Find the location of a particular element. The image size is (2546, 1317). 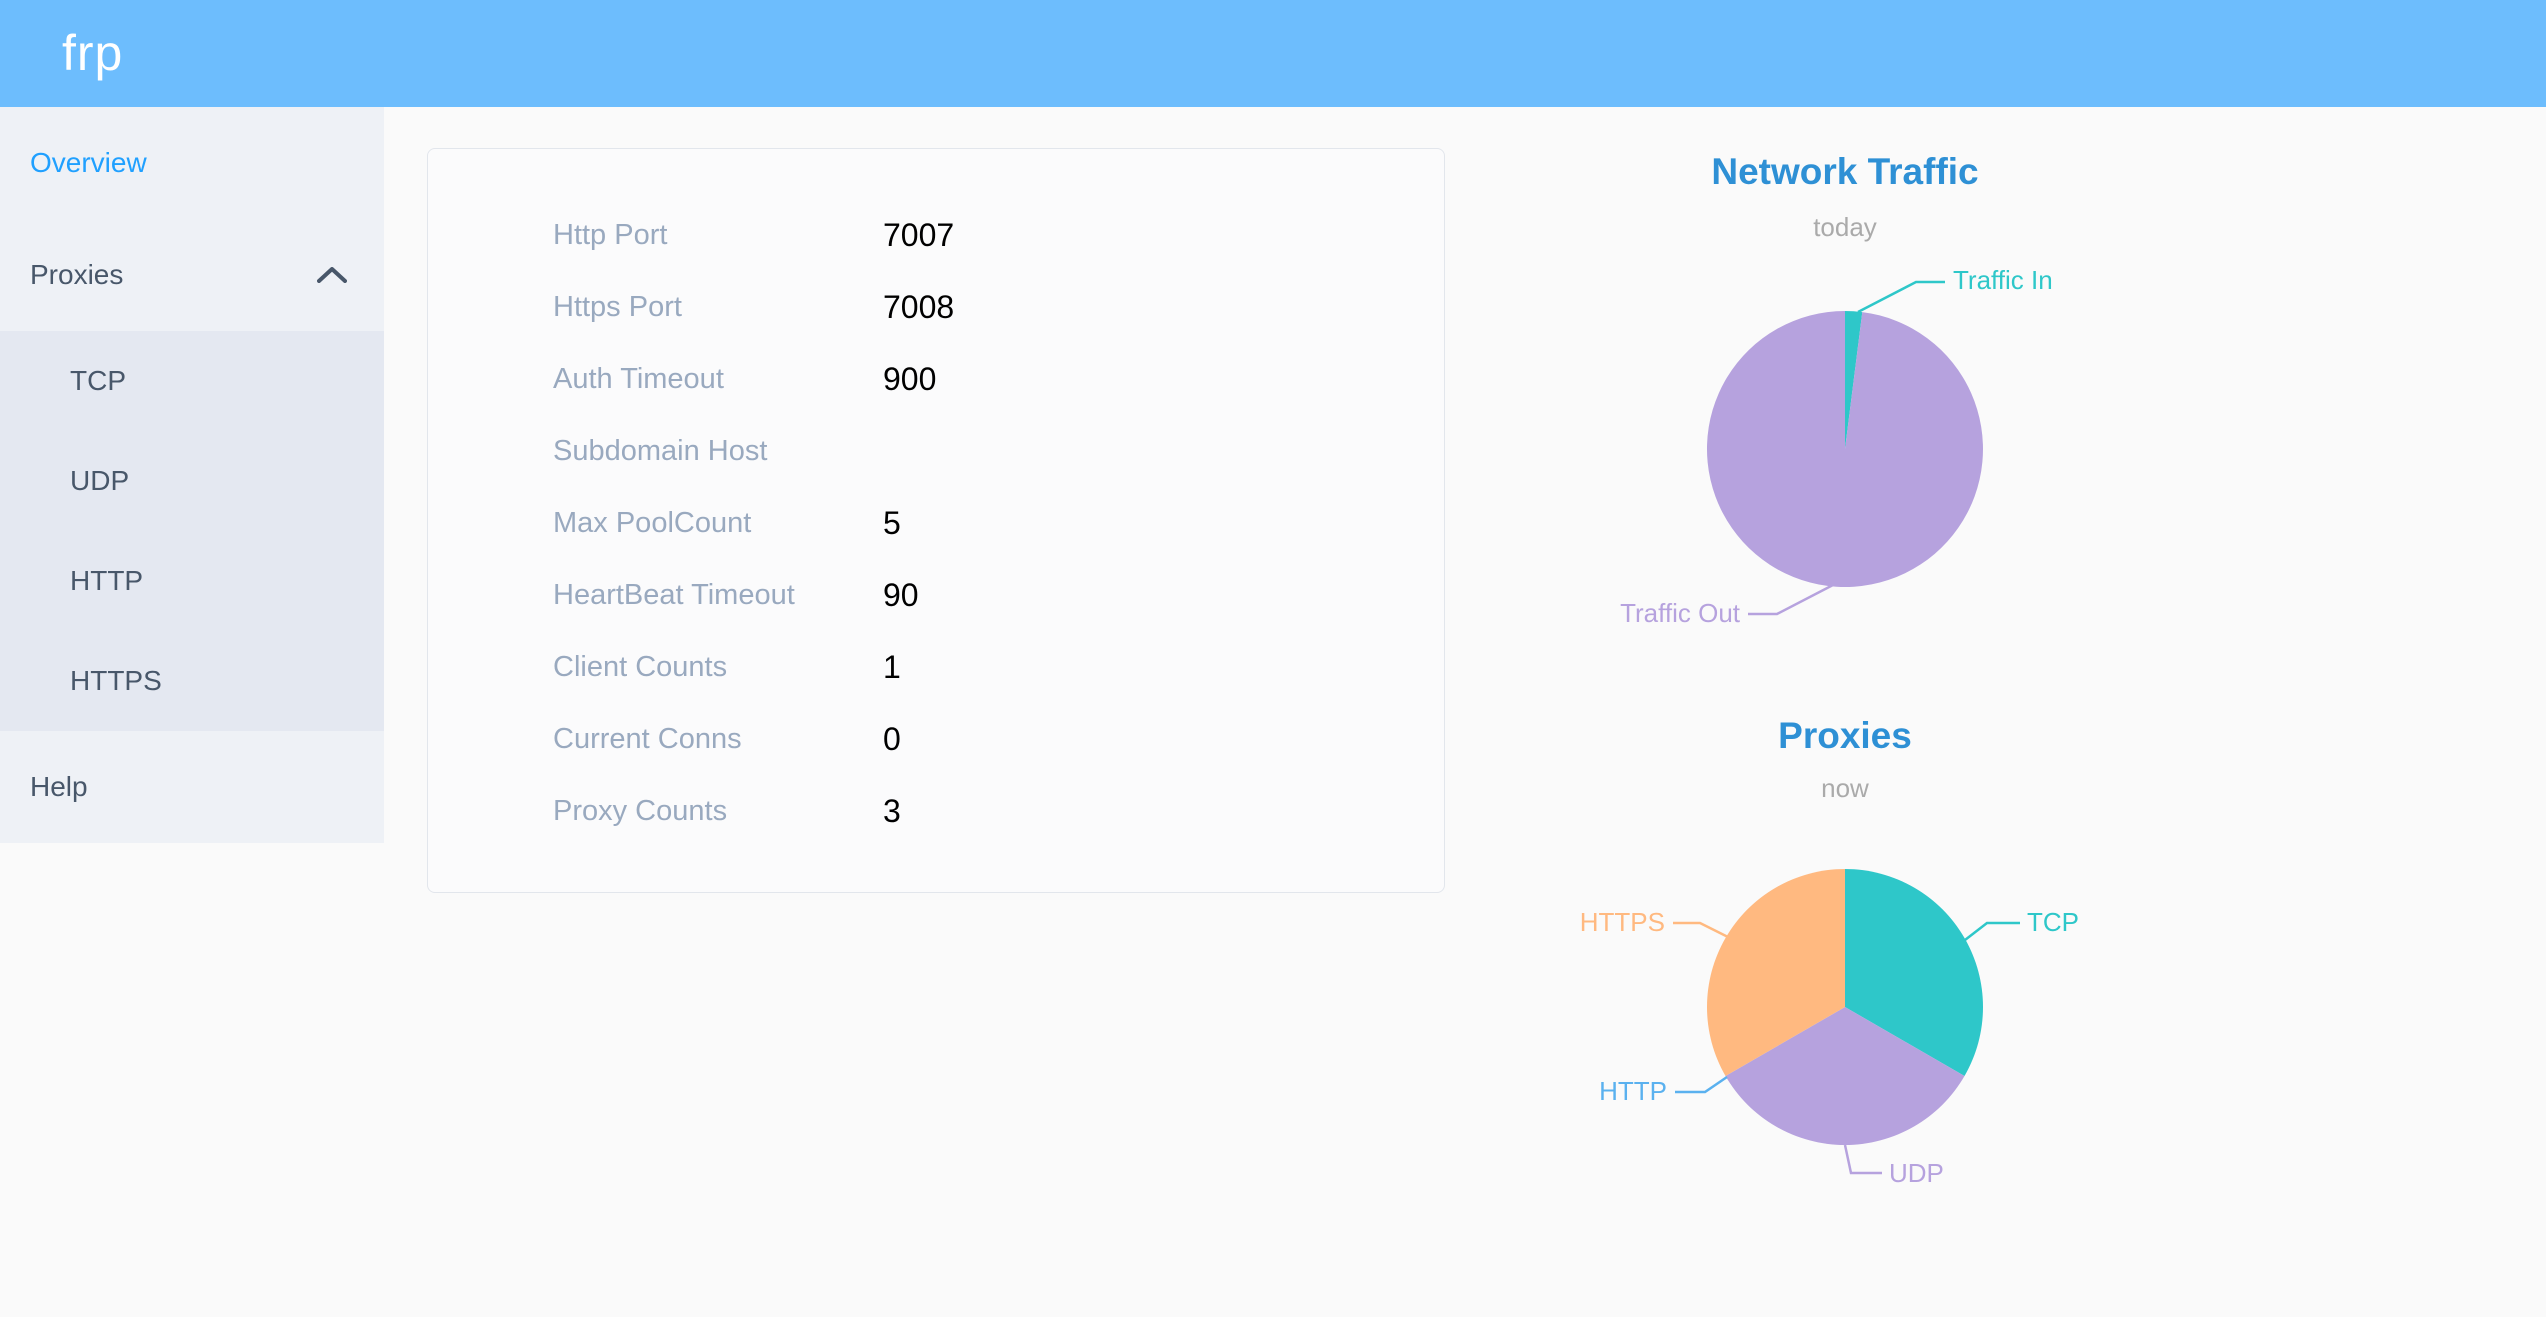

config-value: 7008 is located at coordinates (919, 306).